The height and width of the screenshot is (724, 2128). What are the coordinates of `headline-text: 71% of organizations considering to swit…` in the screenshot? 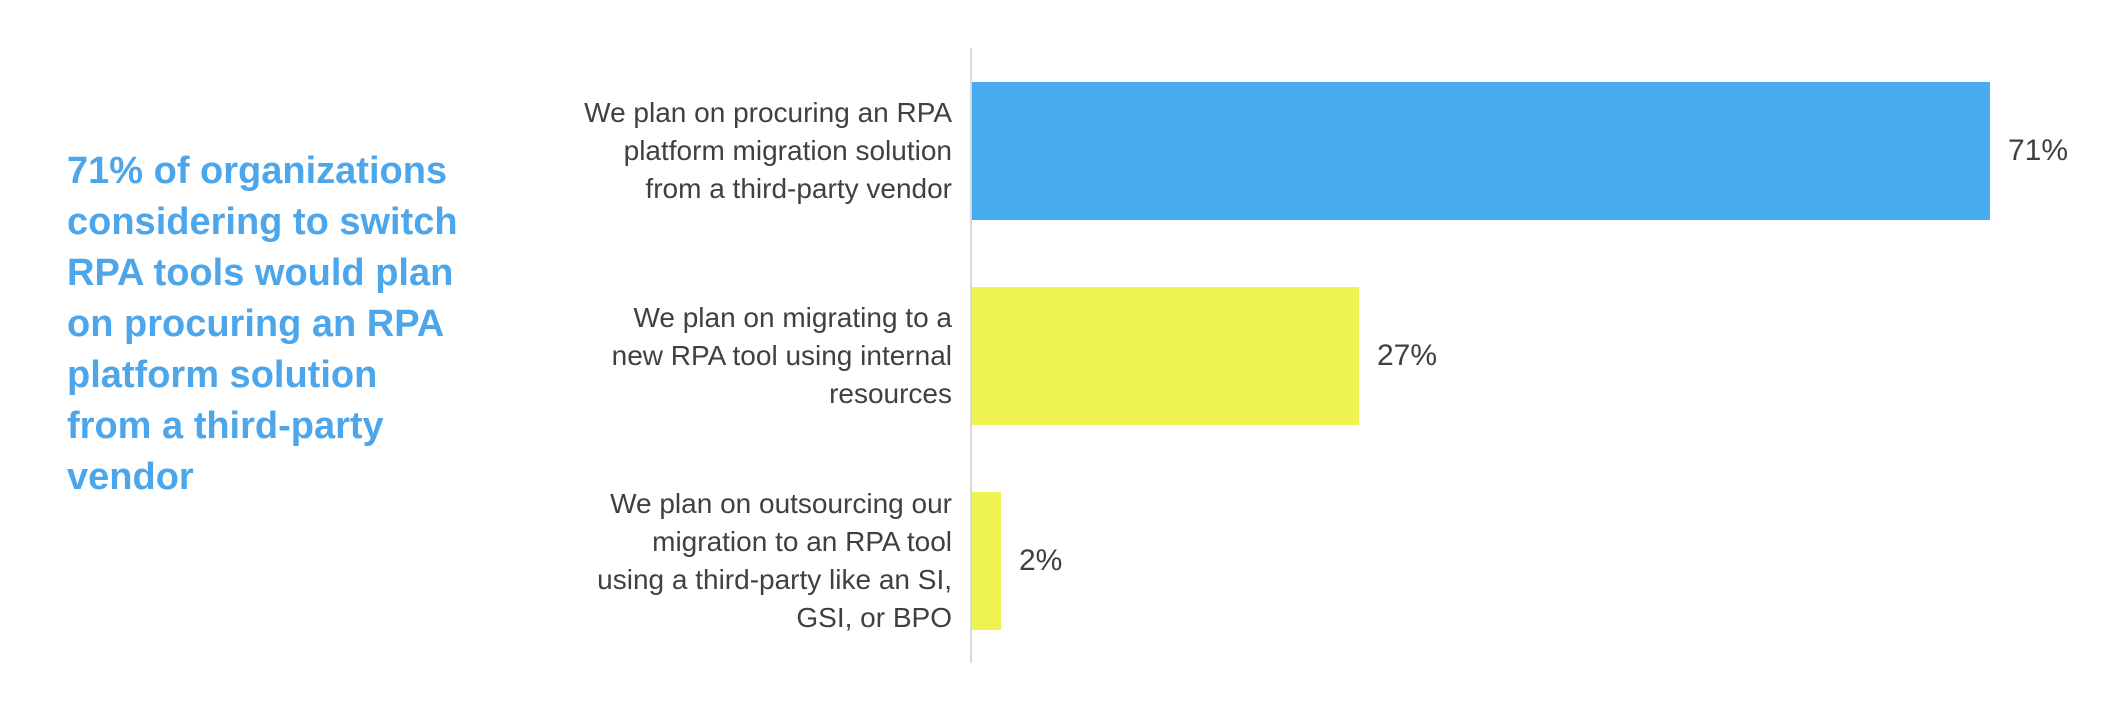 It's located at (262, 324).